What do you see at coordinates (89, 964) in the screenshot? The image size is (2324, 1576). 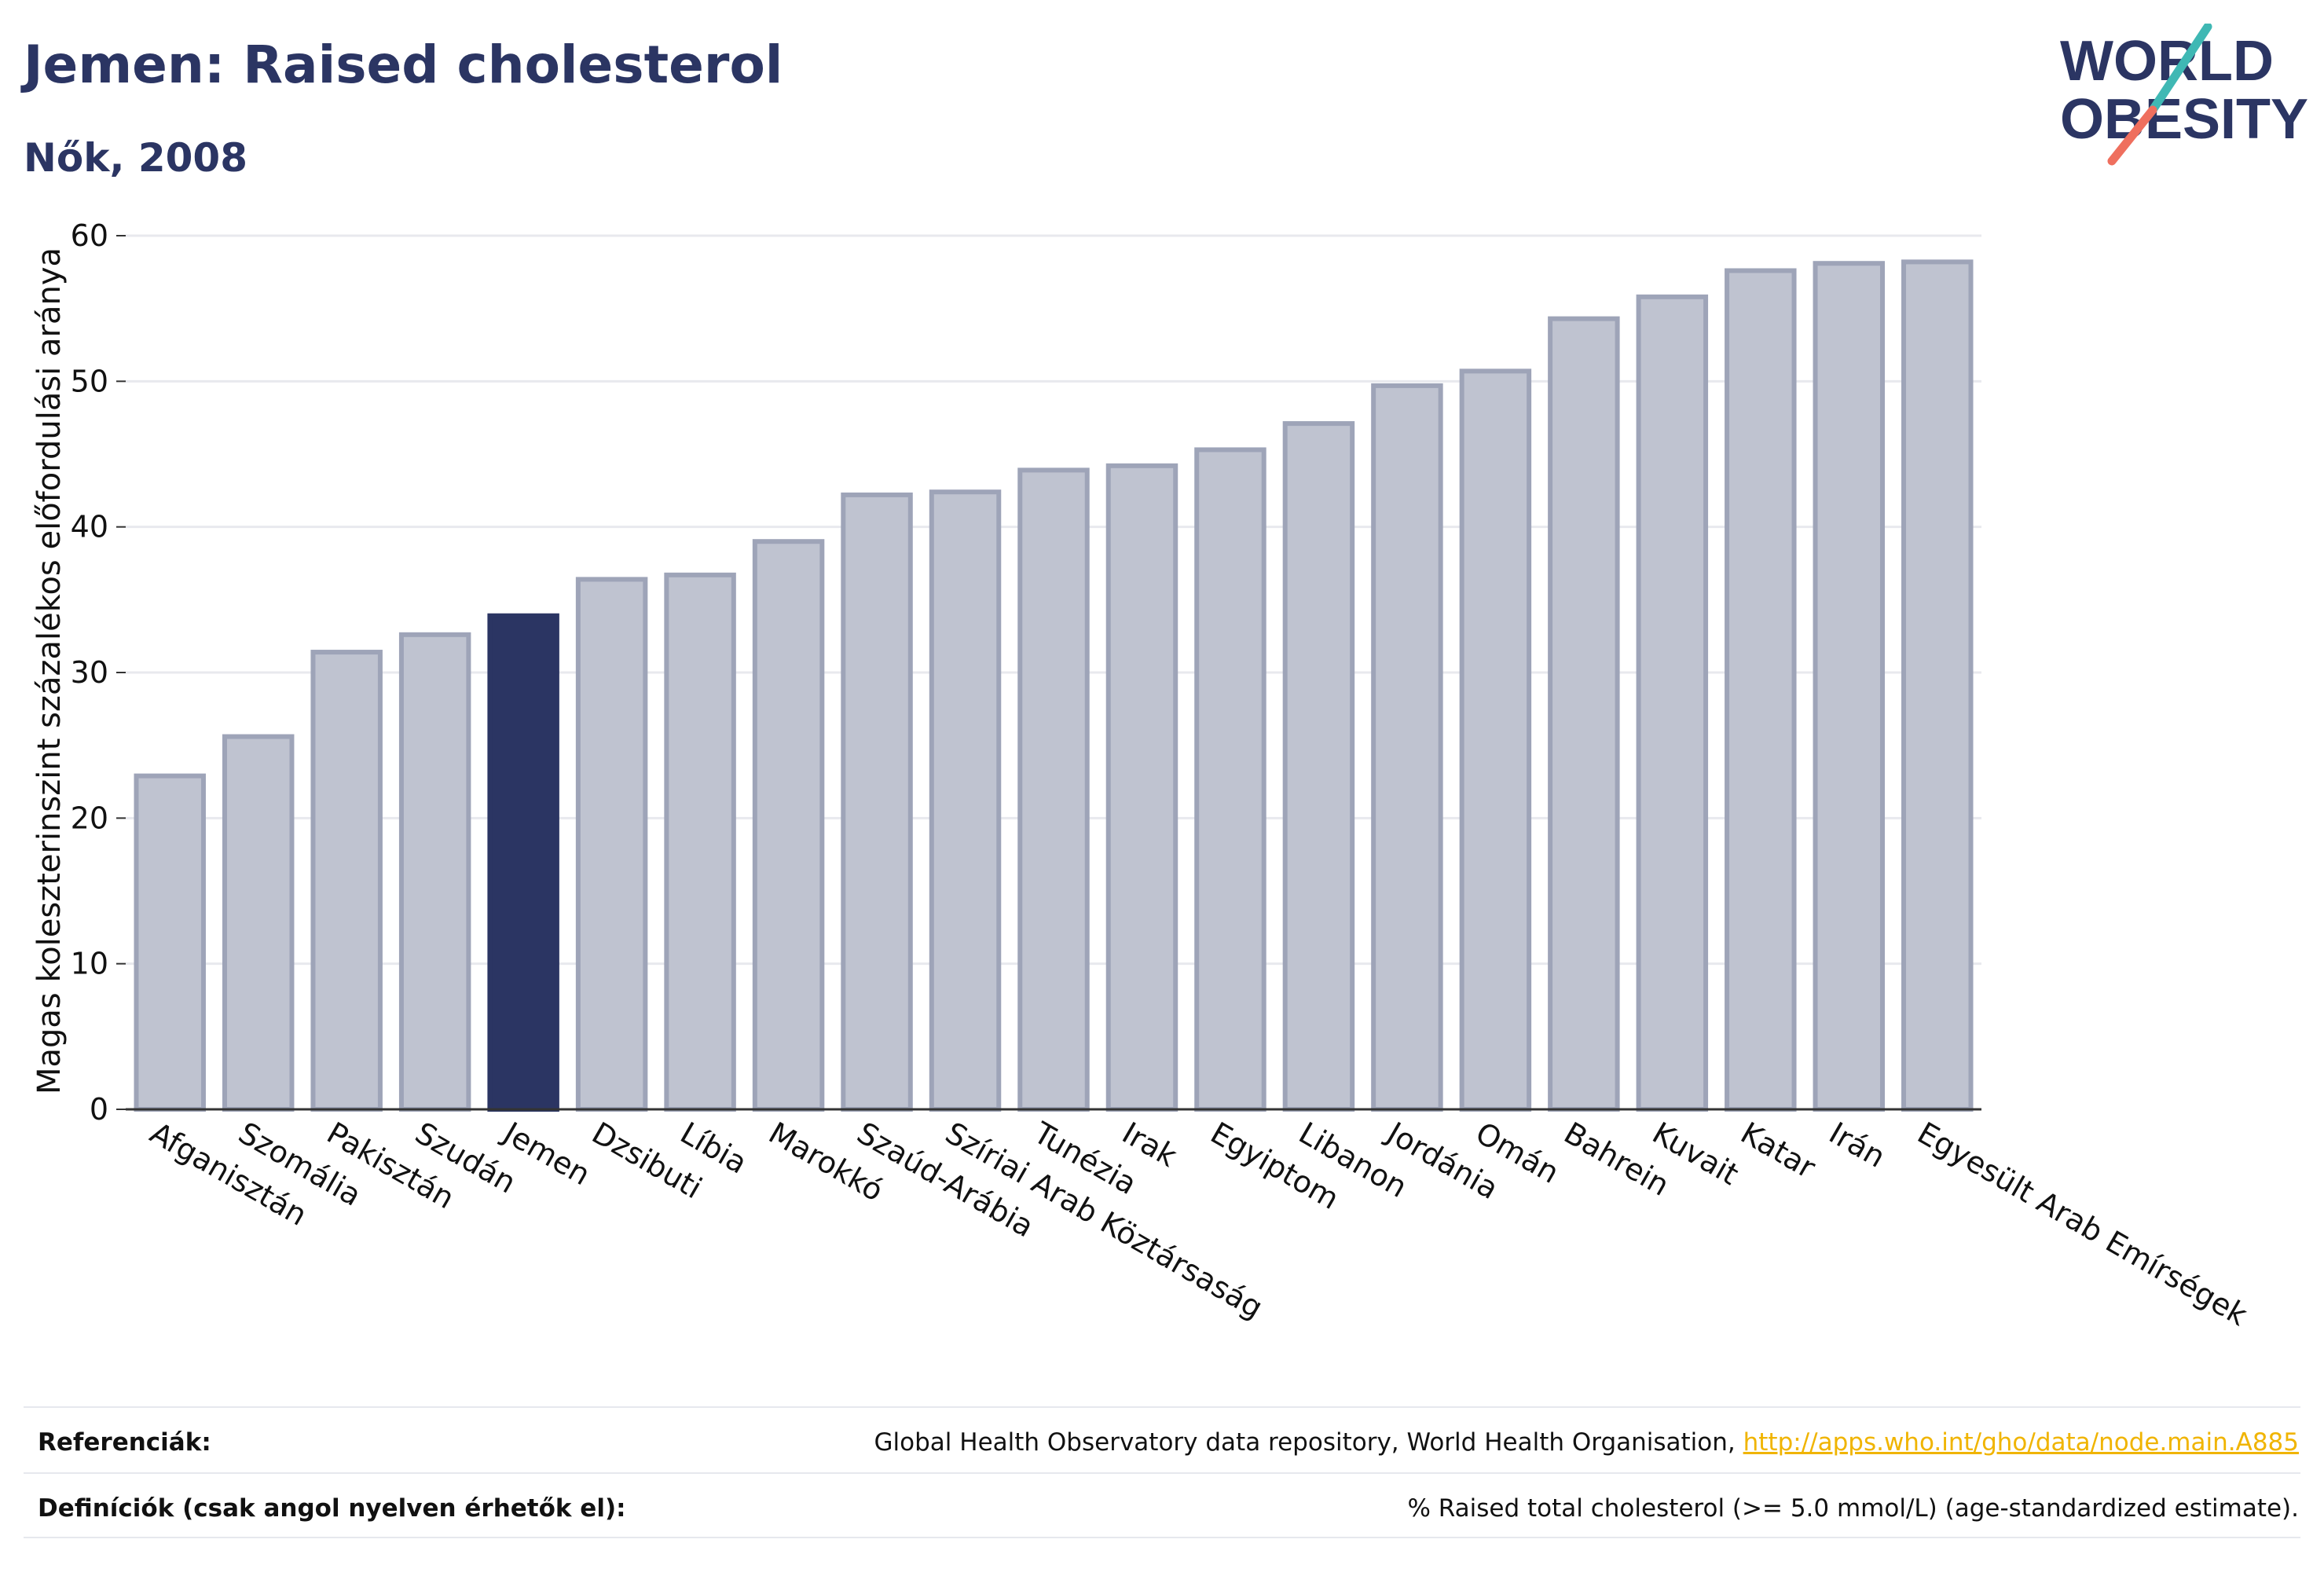 I see `y-tick-label: 10` at bounding box center [89, 964].